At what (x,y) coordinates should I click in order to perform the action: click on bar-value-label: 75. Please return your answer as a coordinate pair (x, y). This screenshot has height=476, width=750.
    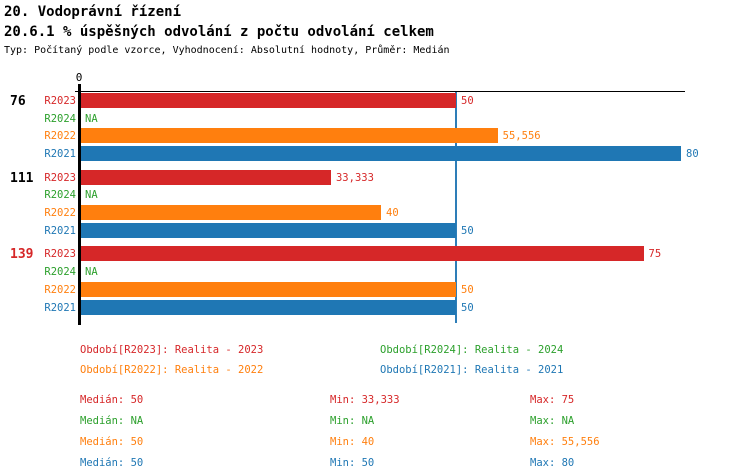
    Looking at the image, I should click on (655, 254).